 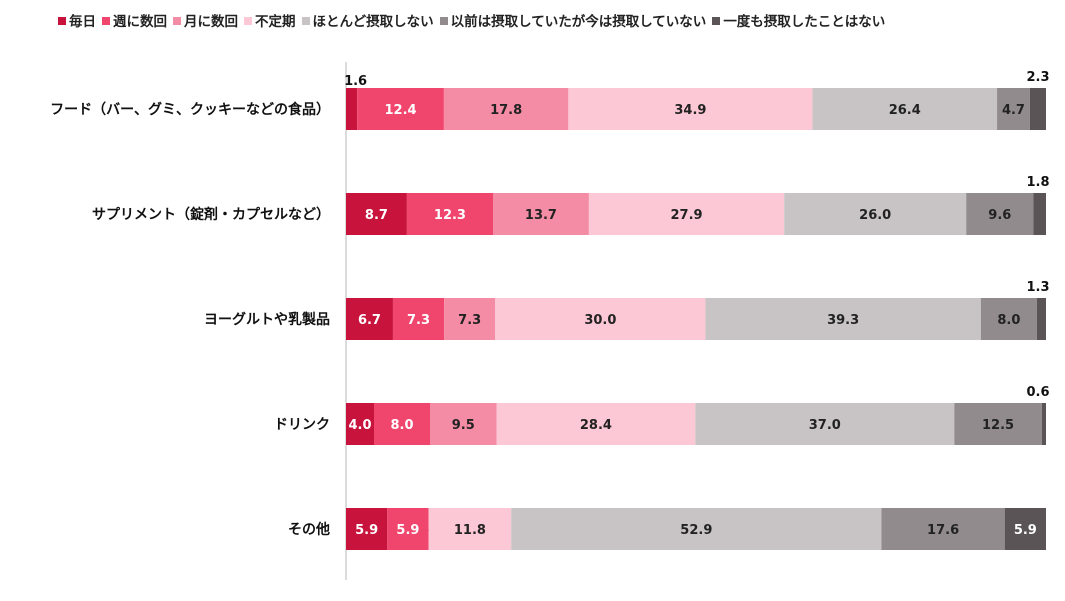 I want to click on legend-item: 不定期, so click(x=270, y=20).